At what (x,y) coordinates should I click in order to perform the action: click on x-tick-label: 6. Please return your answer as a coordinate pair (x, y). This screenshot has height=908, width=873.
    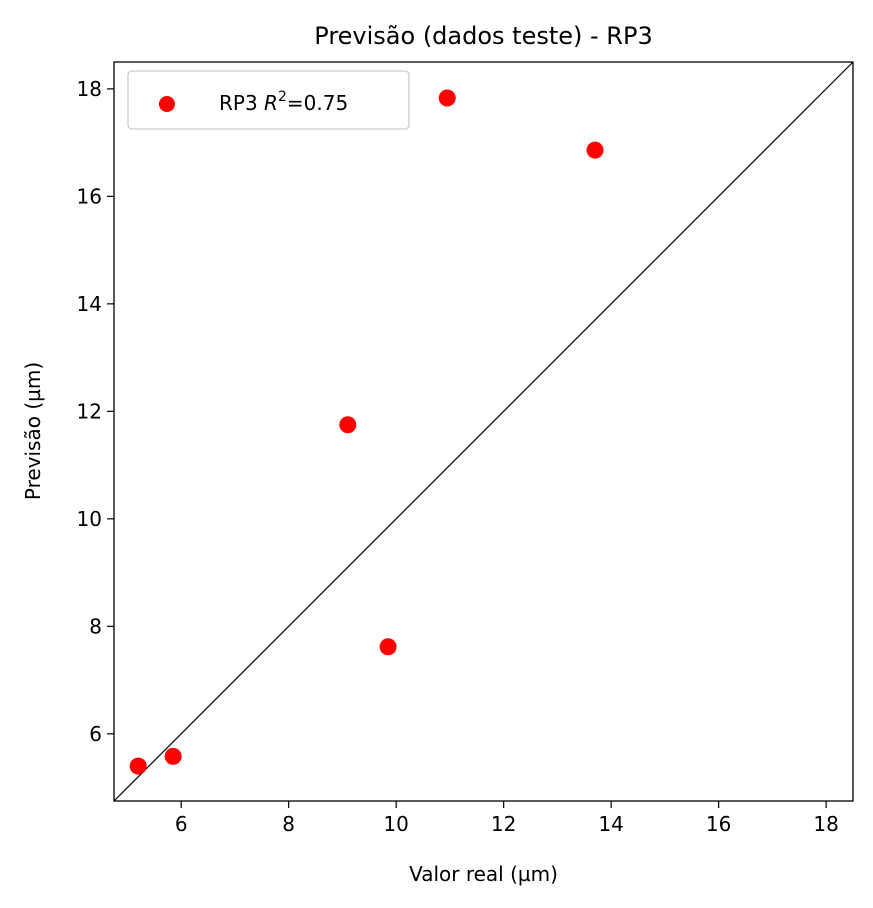
    Looking at the image, I should click on (181, 824).